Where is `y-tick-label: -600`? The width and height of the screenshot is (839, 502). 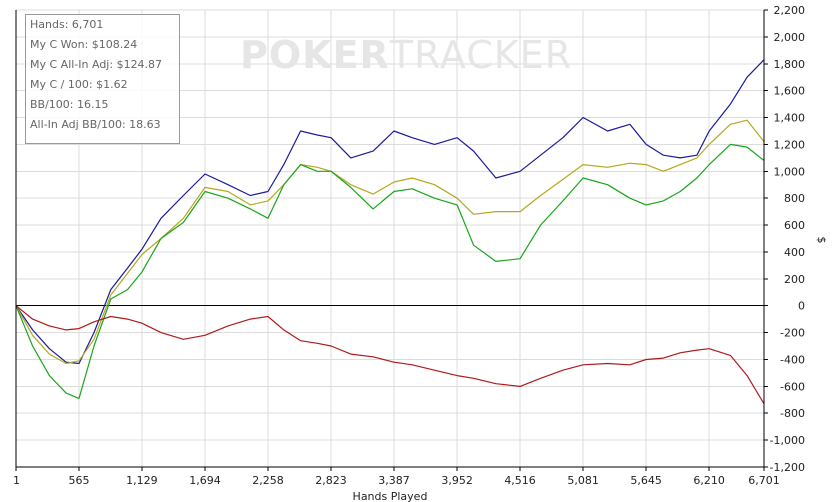 y-tick-label: -600 is located at coordinates (792, 386).